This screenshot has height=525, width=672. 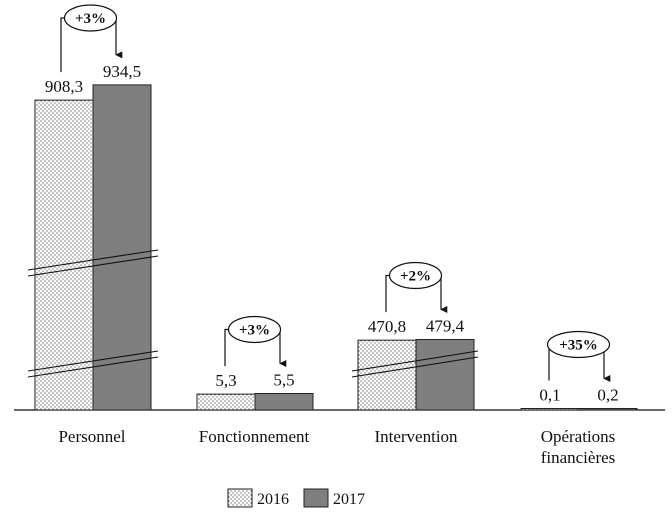 I want to click on legend-label-2016: 2016, so click(x=273, y=499).